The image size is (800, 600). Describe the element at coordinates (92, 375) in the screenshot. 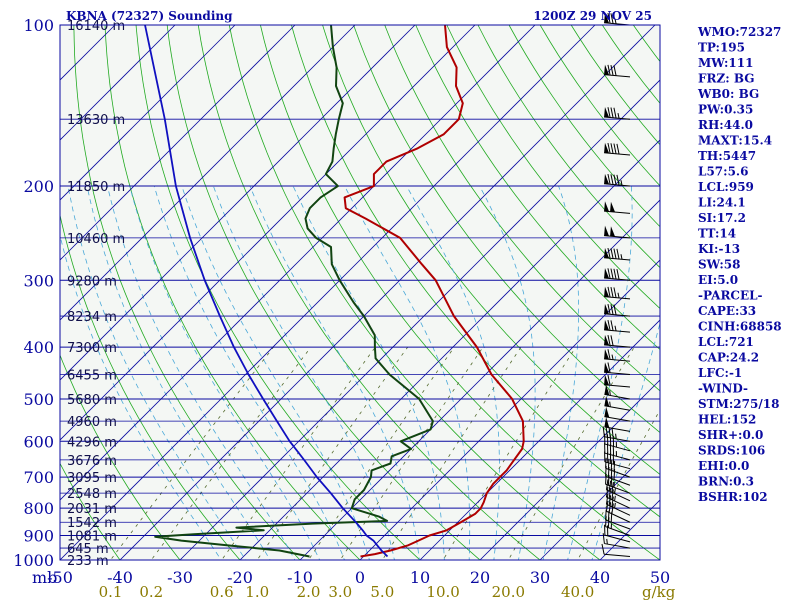

I see `height-label: 6455 m` at that location.